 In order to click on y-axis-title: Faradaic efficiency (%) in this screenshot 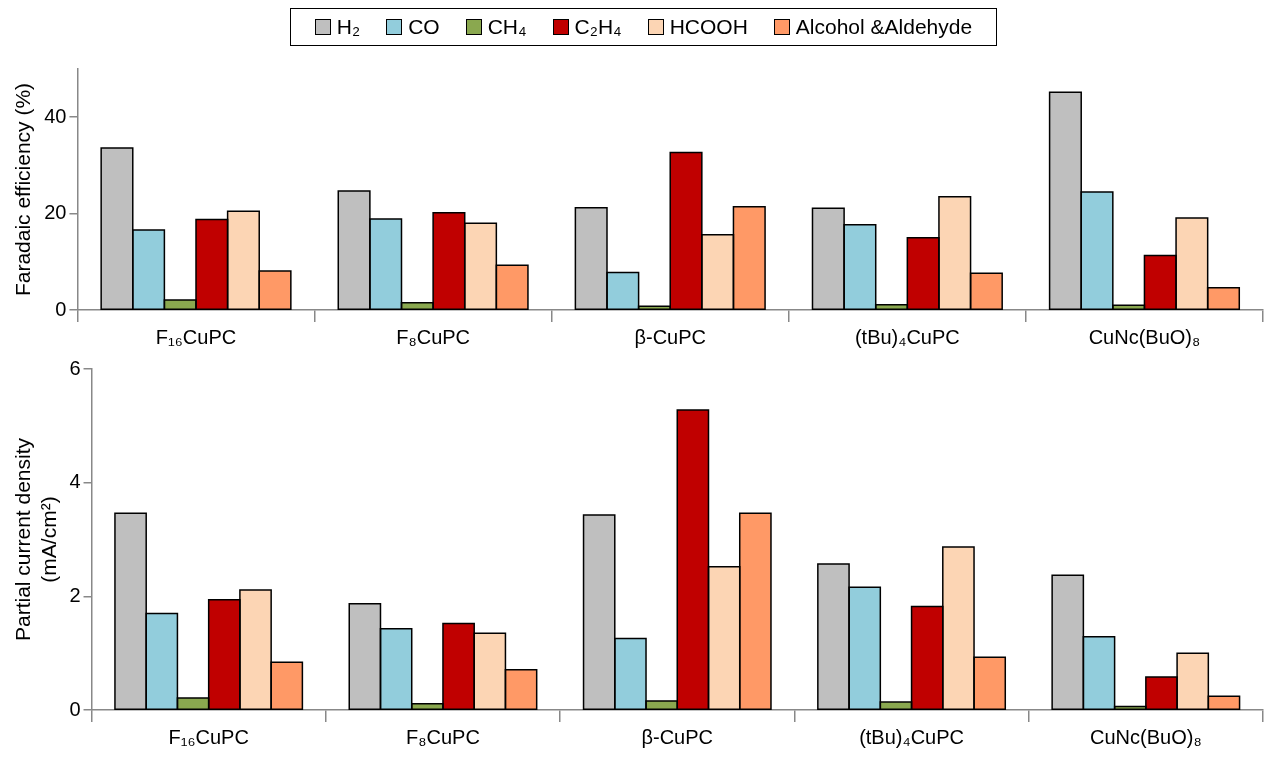, I will do `click(23, 189)`.